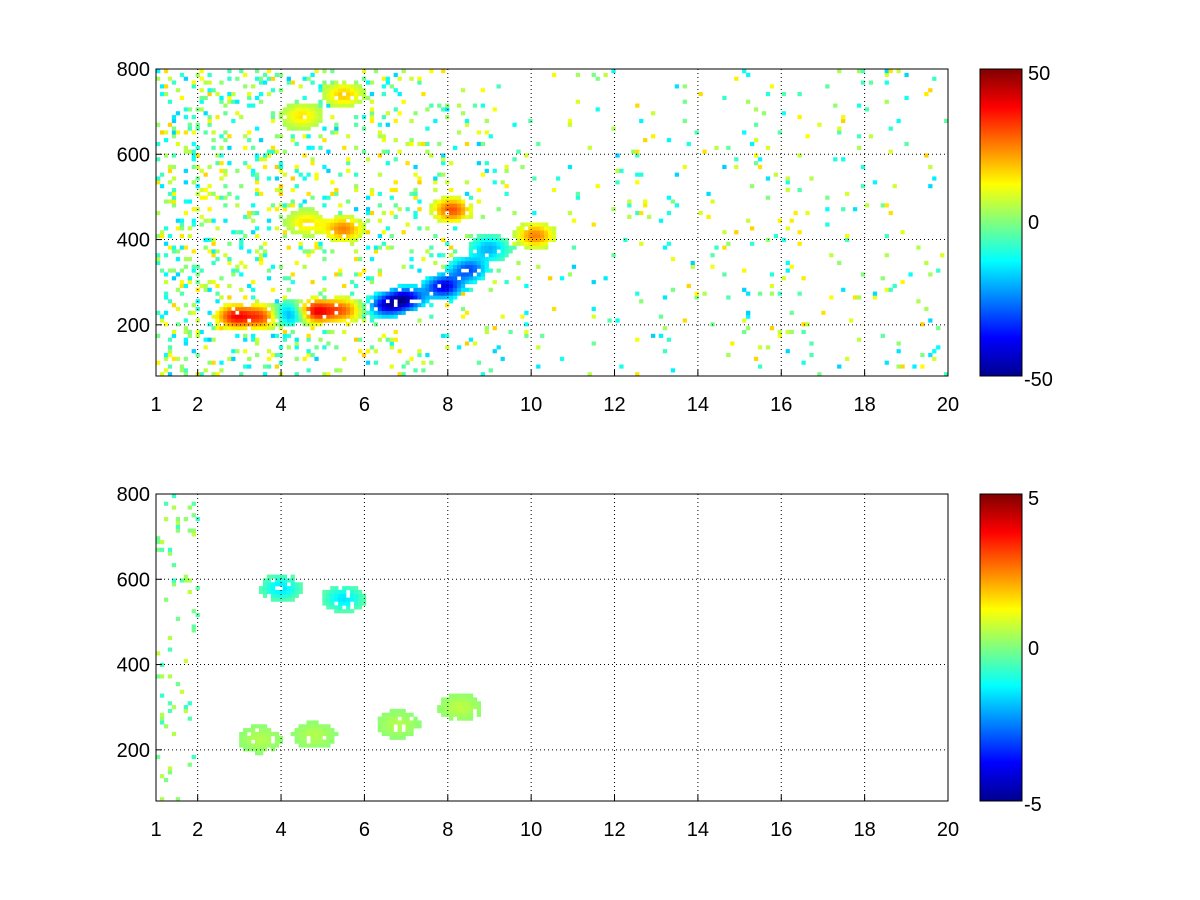 Image resolution: width=1200 pixels, height=900 pixels. What do you see at coordinates (447, 830) in the screenshot?
I see `x-tick-label: 8` at bounding box center [447, 830].